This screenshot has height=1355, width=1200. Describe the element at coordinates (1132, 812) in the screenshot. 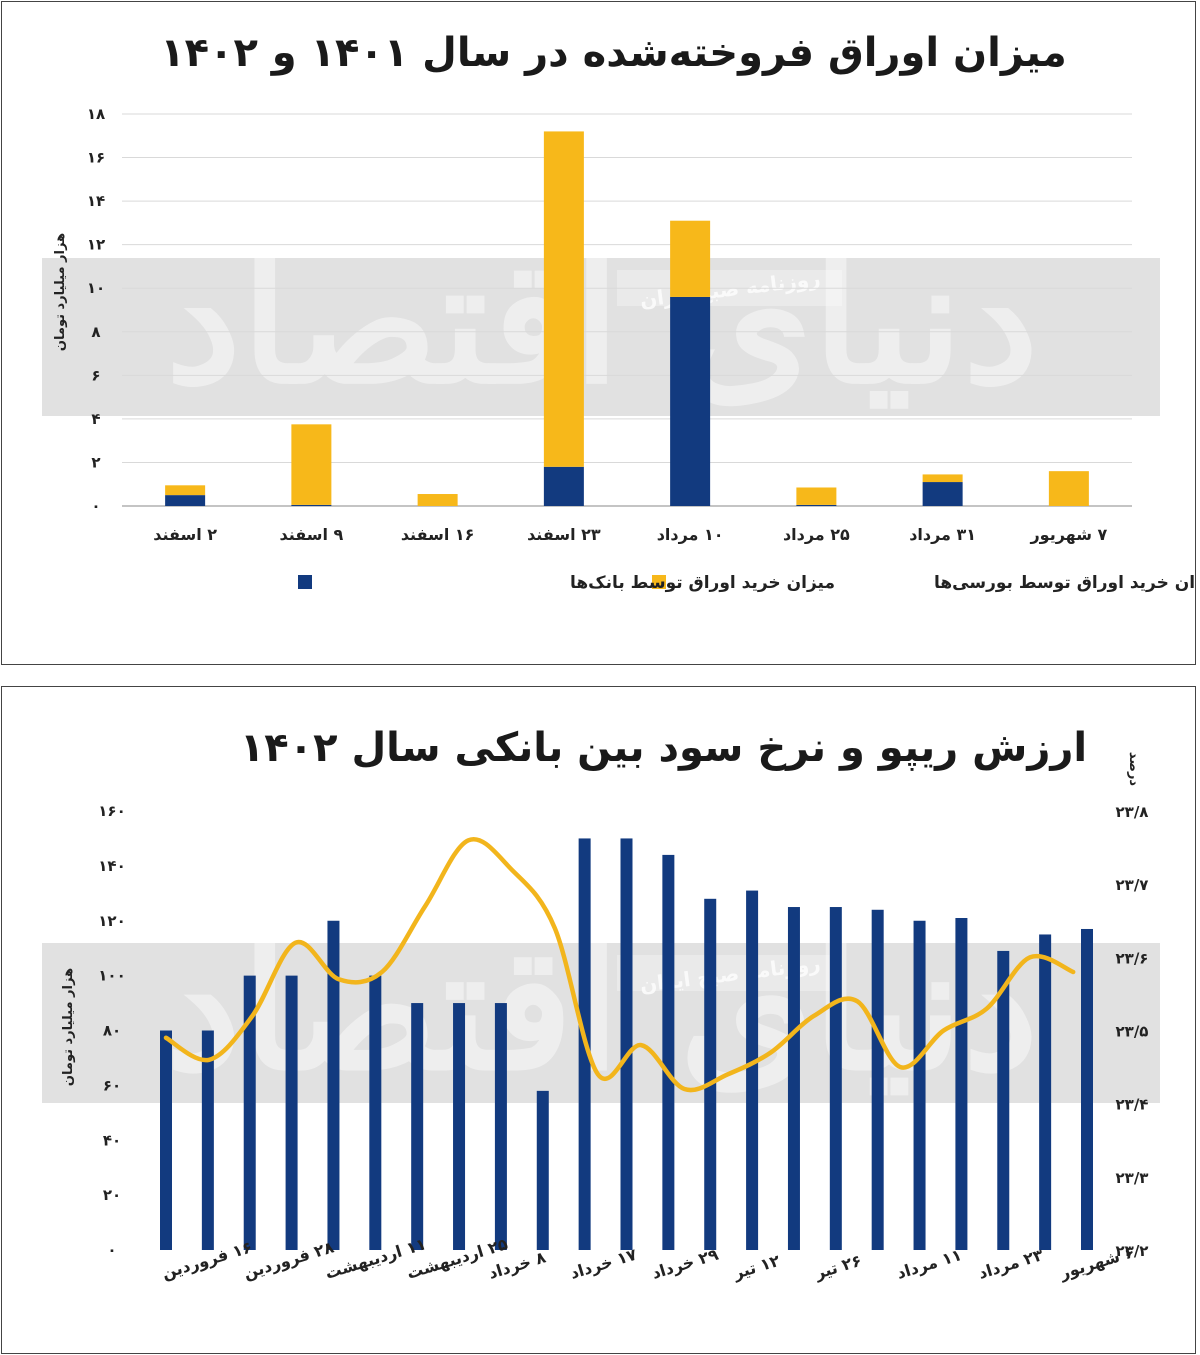

I see `y2-tick-label: ۲۳/۸` at that location.